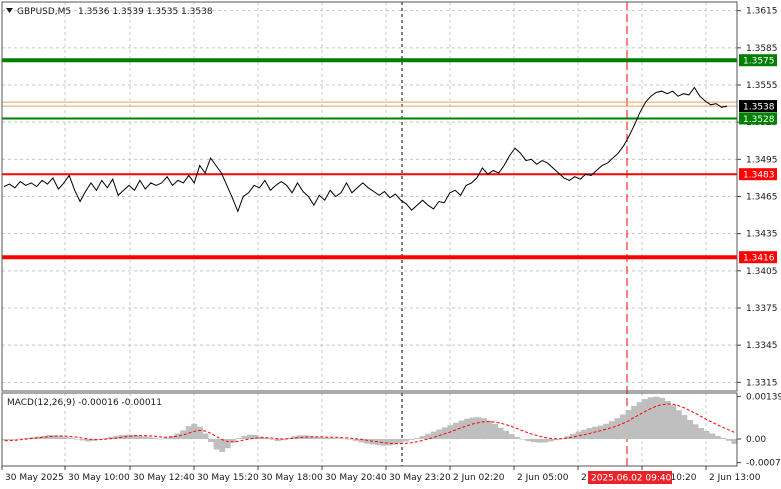 The height and width of the screenshot is (489, 781). What do you see at coordinates (369, 424) in the screenshot?
I see `macd-signal-line` at bounding box center [369, 424].